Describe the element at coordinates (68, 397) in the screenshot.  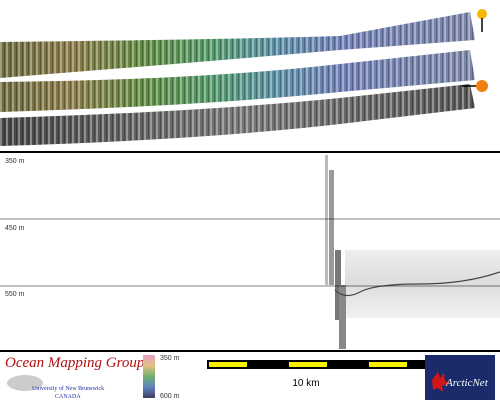
I see `country: CANADA` at that location.